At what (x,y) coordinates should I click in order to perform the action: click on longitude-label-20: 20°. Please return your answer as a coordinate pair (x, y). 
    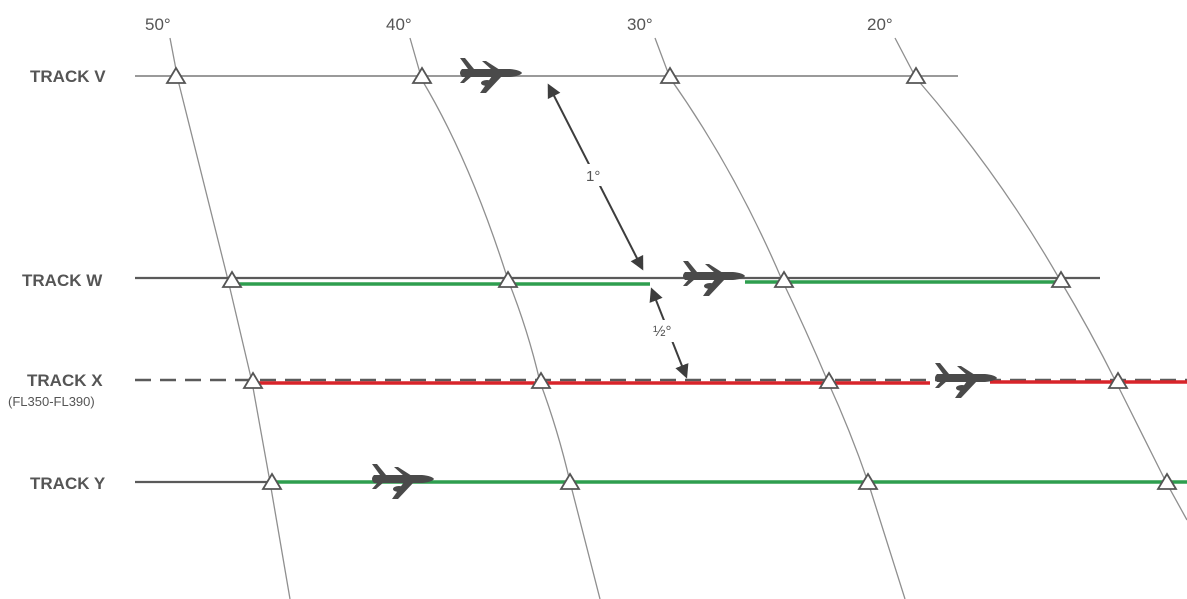
    Looking at the image, I should click on (880, 24).